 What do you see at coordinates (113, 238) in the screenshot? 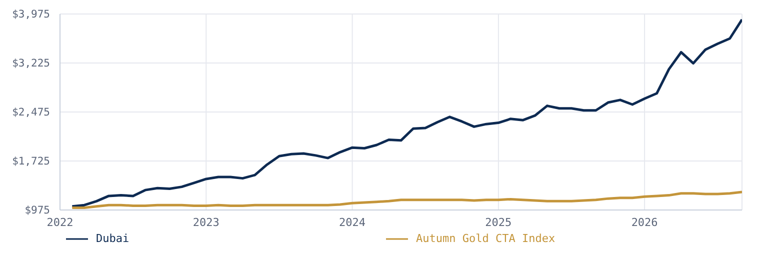
I see `legend-label: Dubai` at bounding box center [113, 238].